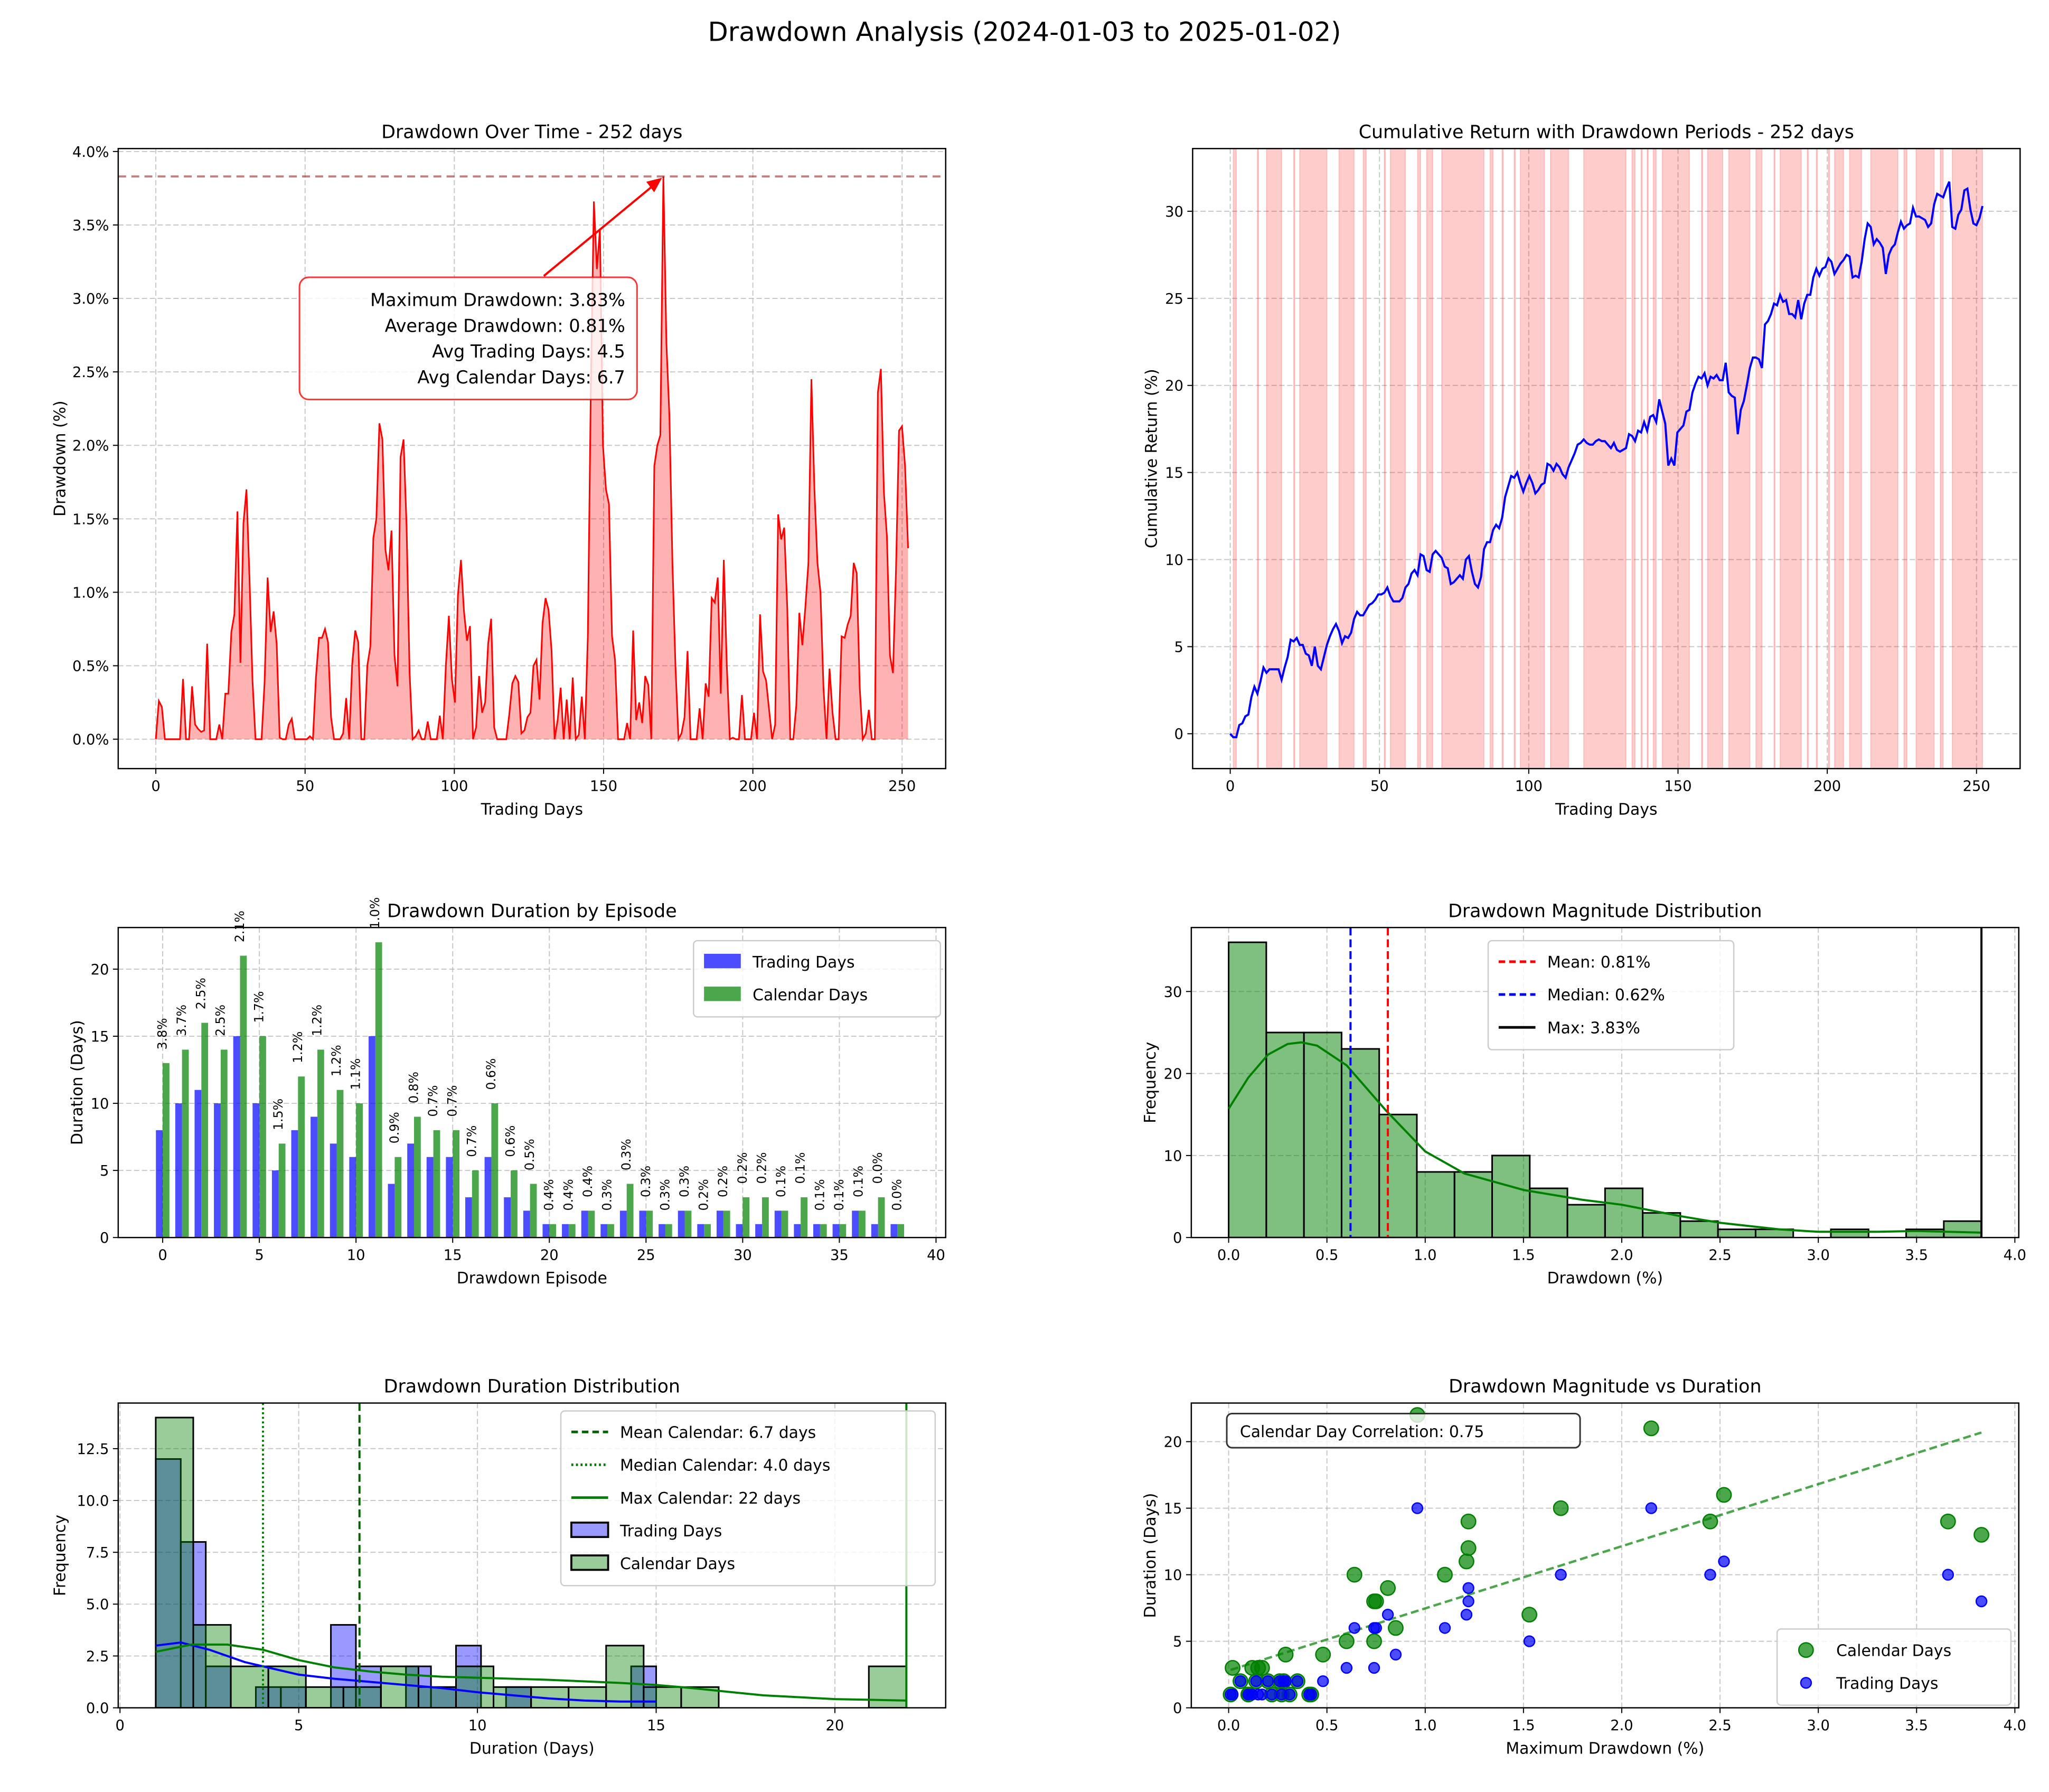 The width and height of the screenshot is (2049, 1792). What do you see at coordinates (725, 1466) in the screenshot?
I see `legend-label: Median Calendar: 4.0 days` at bounding box center [725, 1466].